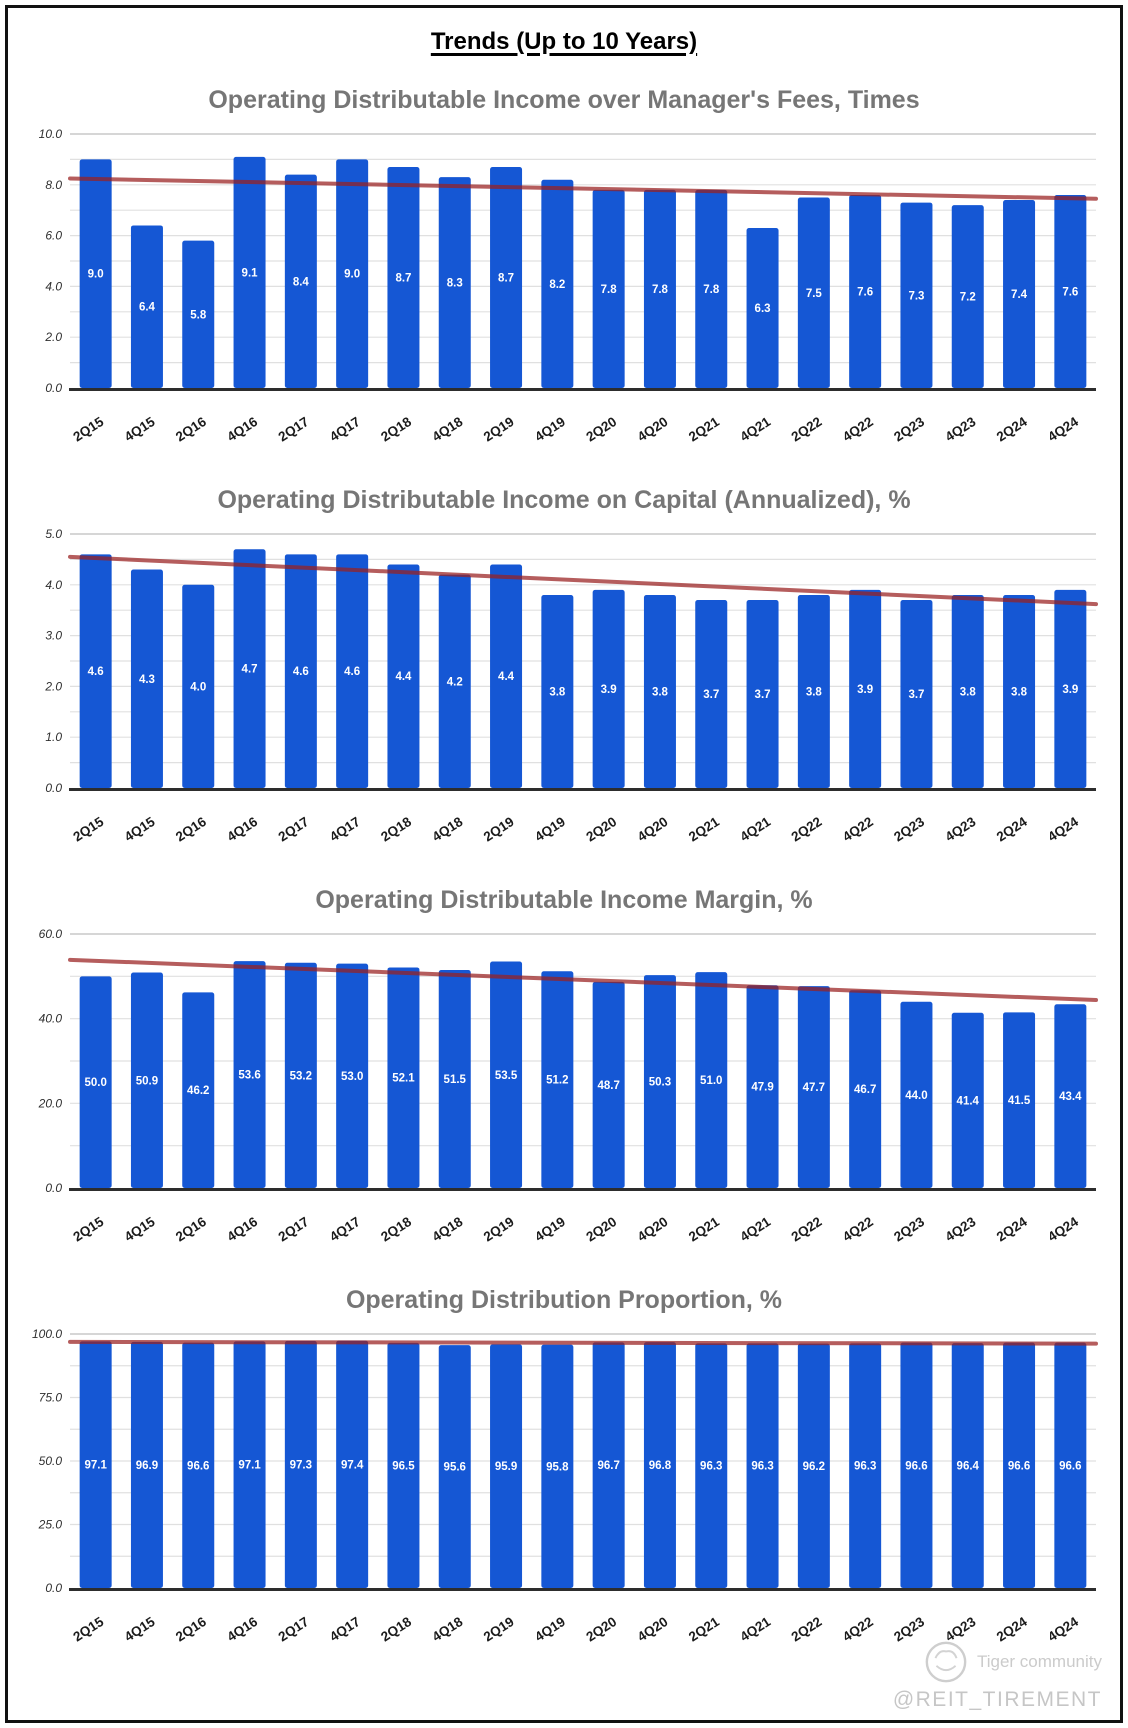  What do you see at coordinates (455, 682) in the screenshot?
I see `bar-value-label: 4.2` at bounding box center [455, 682].